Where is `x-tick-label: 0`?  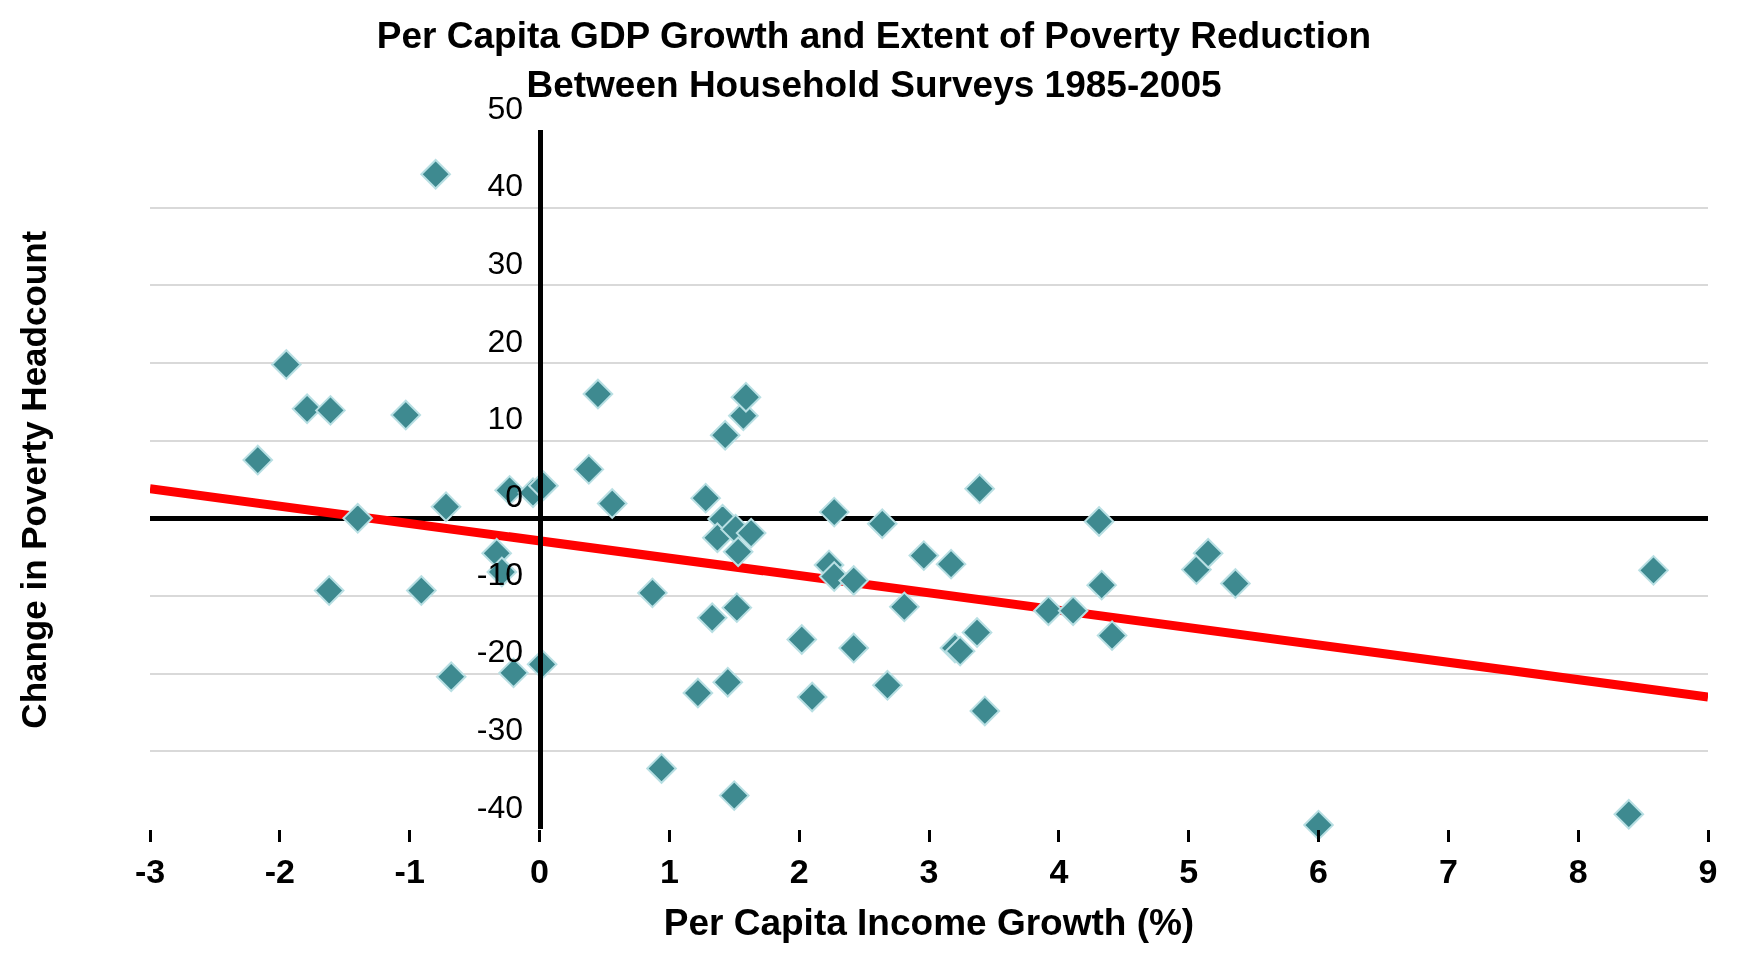
x-tick-label: 0 is located at coordinates (539, 870).